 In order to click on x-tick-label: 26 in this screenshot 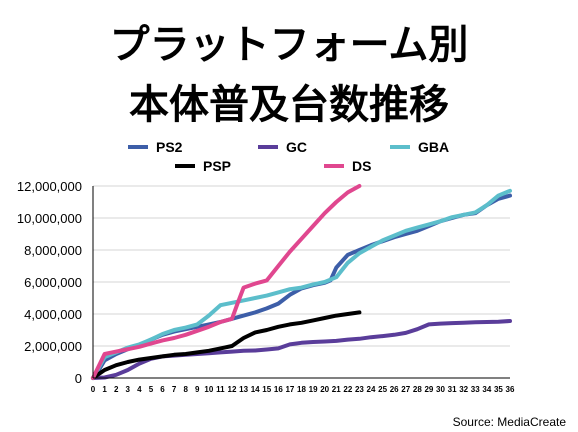, I will do `click(394, 389)`.